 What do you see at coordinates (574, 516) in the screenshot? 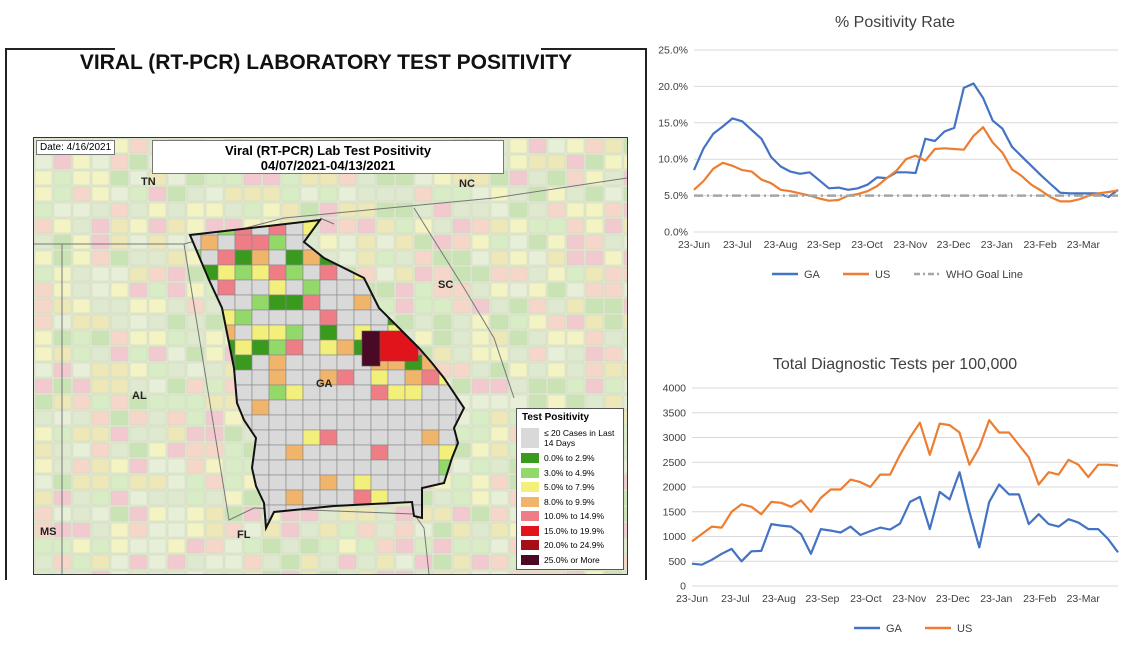
I see `legend-label: 10.0% to 14.9%` at bounding box center [574, 516].